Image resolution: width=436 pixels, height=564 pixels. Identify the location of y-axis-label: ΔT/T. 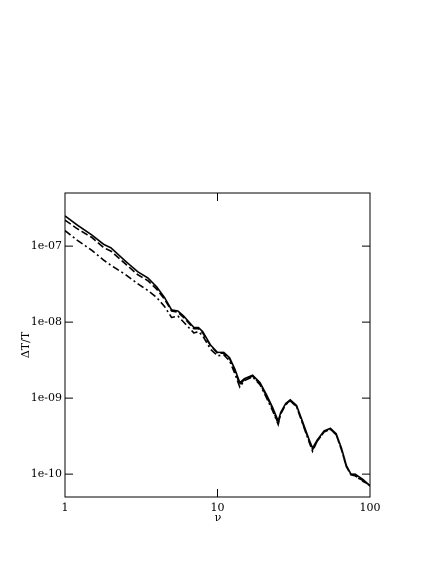
(25, 344).